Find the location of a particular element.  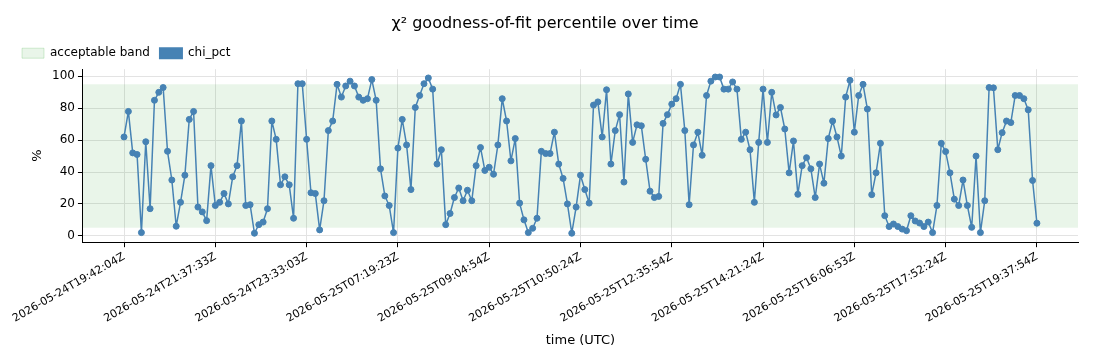

chart-title: χ² goodness-of-fit percentile over time is located at coordinates (545, 22).